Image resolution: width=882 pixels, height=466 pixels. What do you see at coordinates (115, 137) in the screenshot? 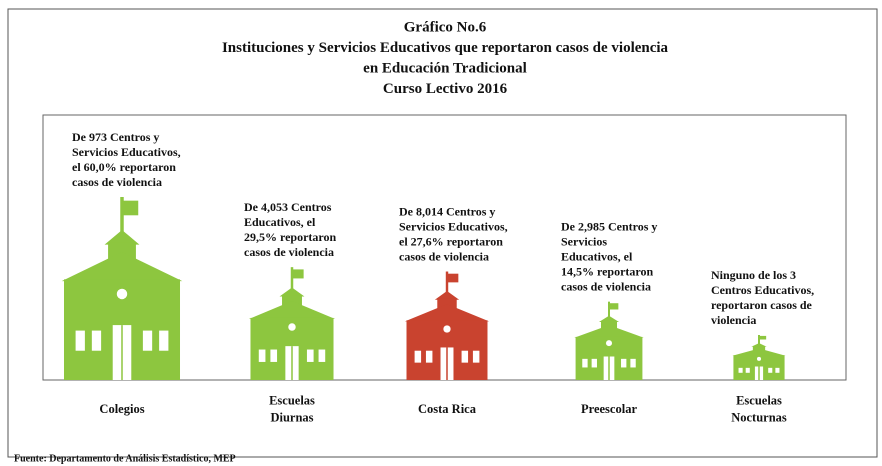
I see `annotation: De 973 Centros y` at bounding box center [115, 137].